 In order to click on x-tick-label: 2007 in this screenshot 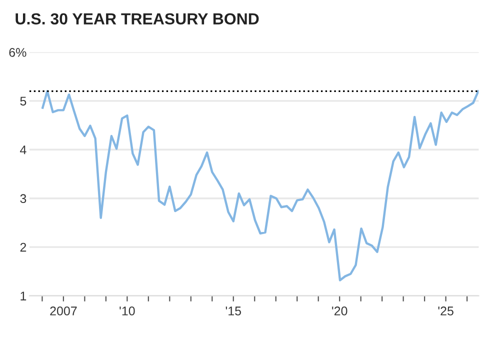, I will do `click(63, 311)`.